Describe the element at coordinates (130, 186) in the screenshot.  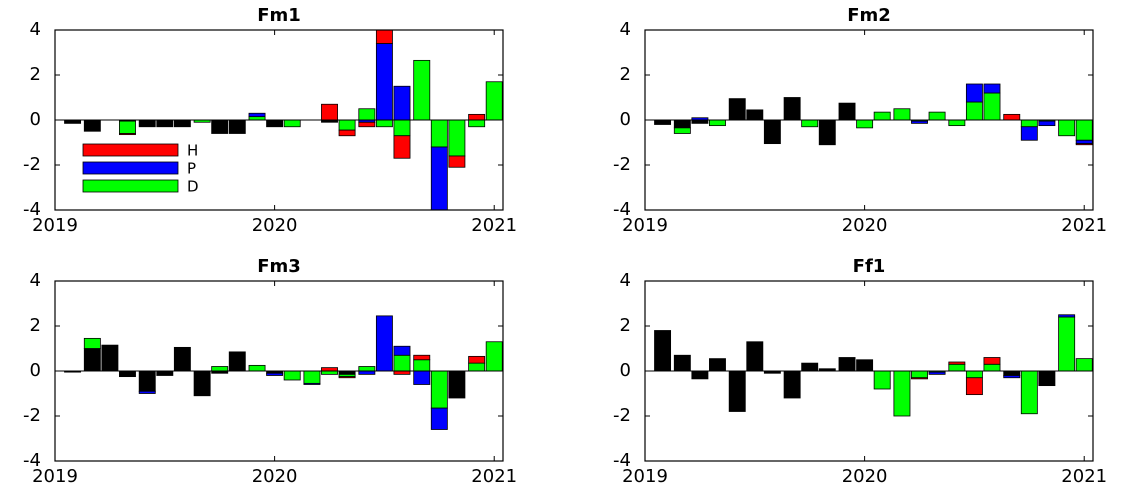
I see `legend-swatch` at that location.